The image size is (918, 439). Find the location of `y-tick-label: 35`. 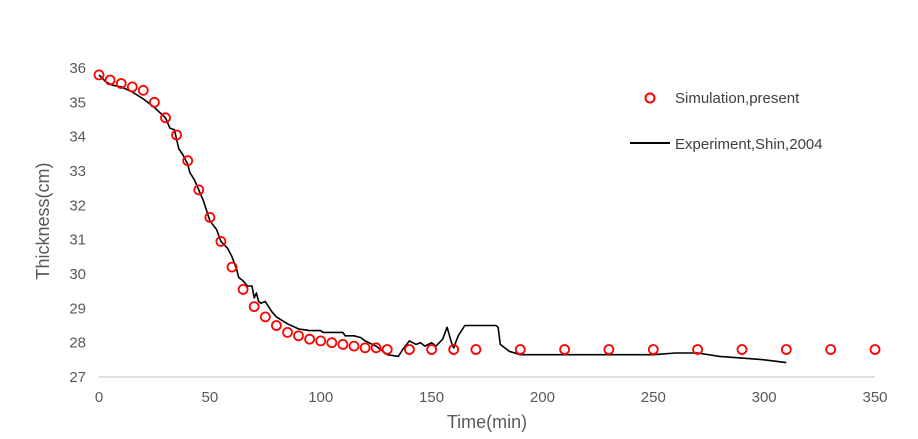

y-tick-label: 35 is located at coordinates (77, 102).